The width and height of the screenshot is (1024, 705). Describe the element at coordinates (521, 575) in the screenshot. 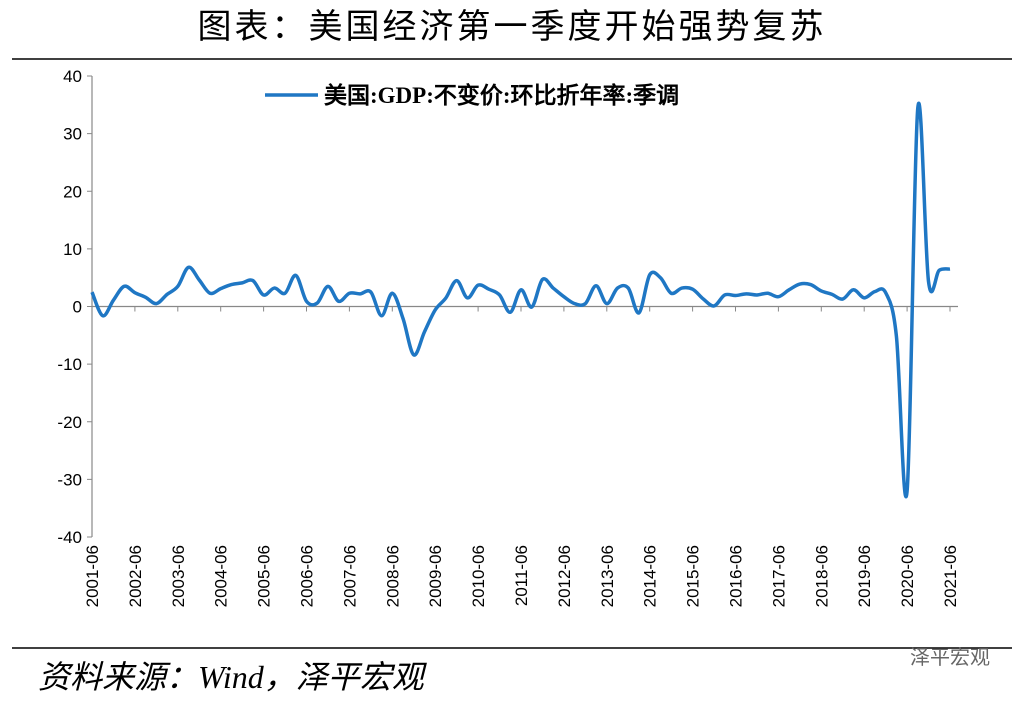

I see `x-tick-label: 2011-06` at that location.